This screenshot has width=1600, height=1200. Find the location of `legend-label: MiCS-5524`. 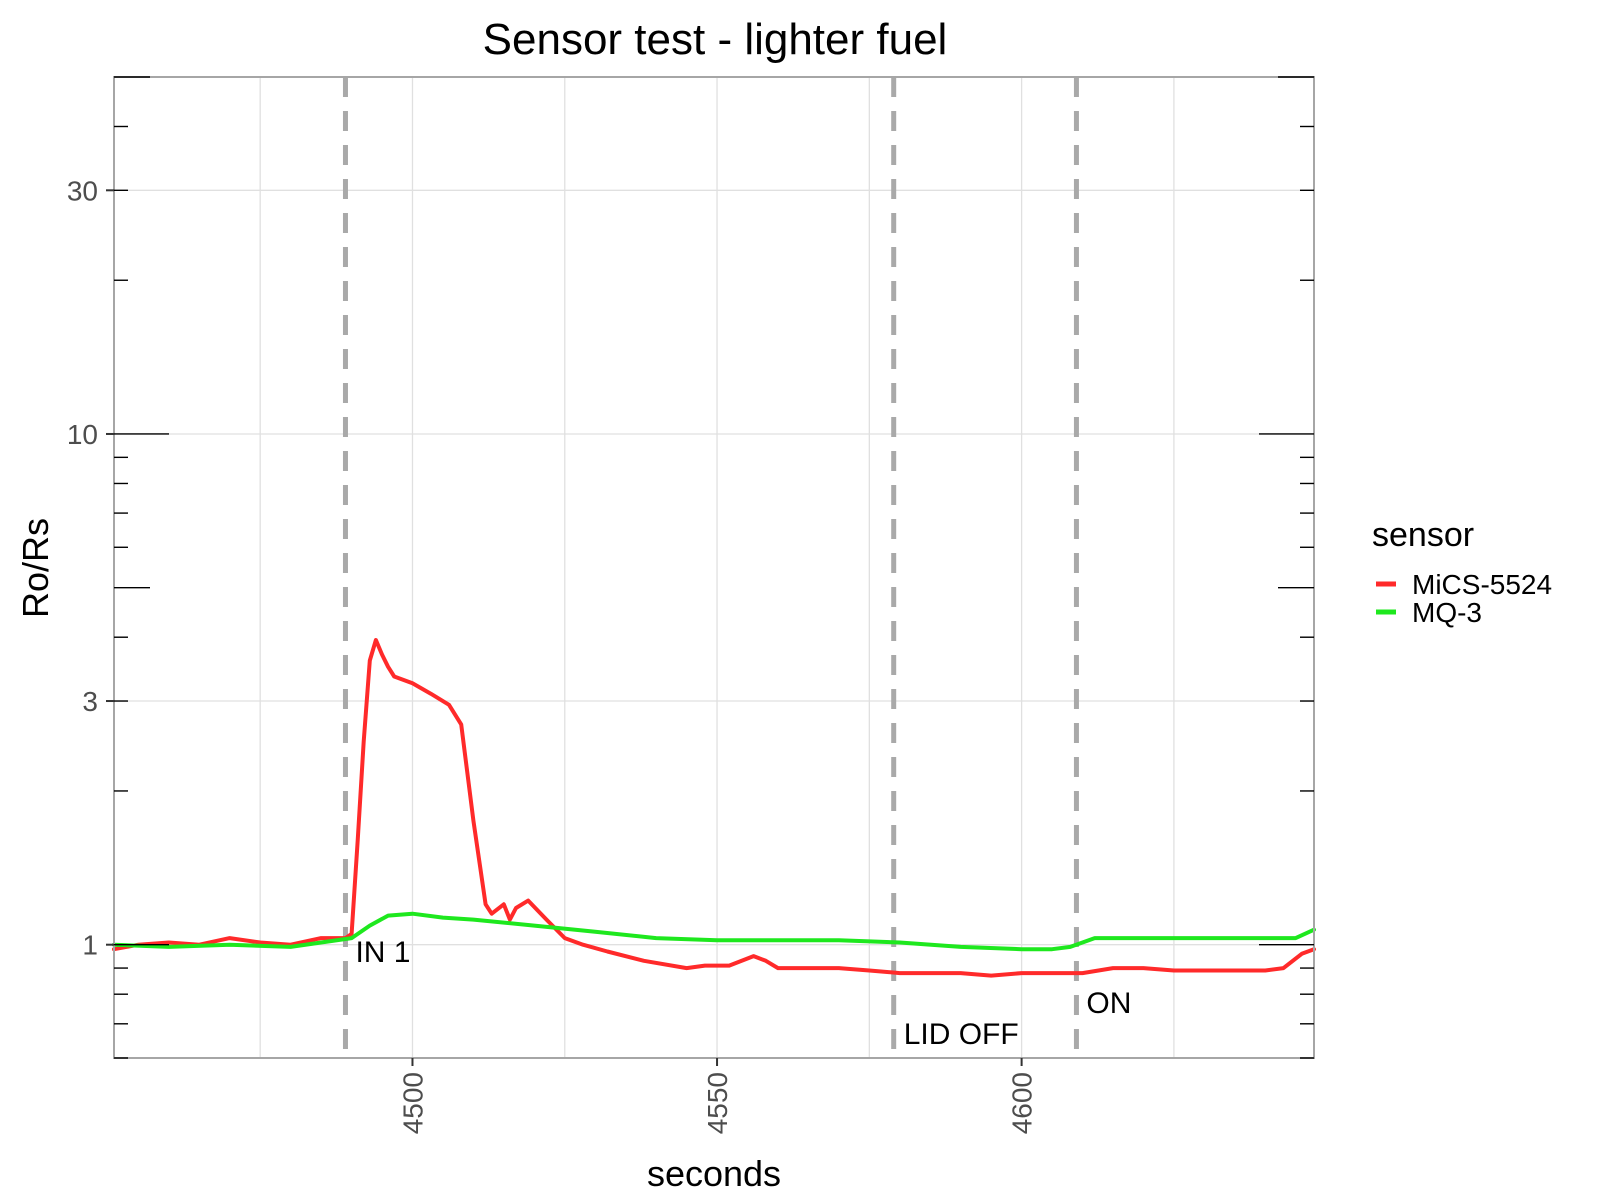

legend-label: MiCS-5524 is located at coordinates (1482, 584).